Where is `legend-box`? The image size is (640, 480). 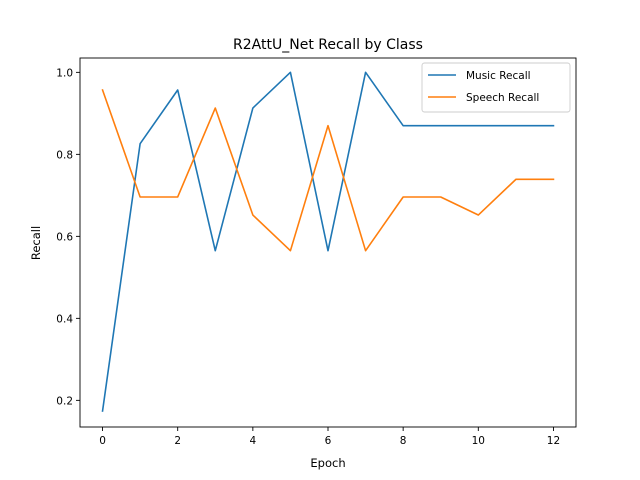
legend-box is located at coordinates (496, 87).